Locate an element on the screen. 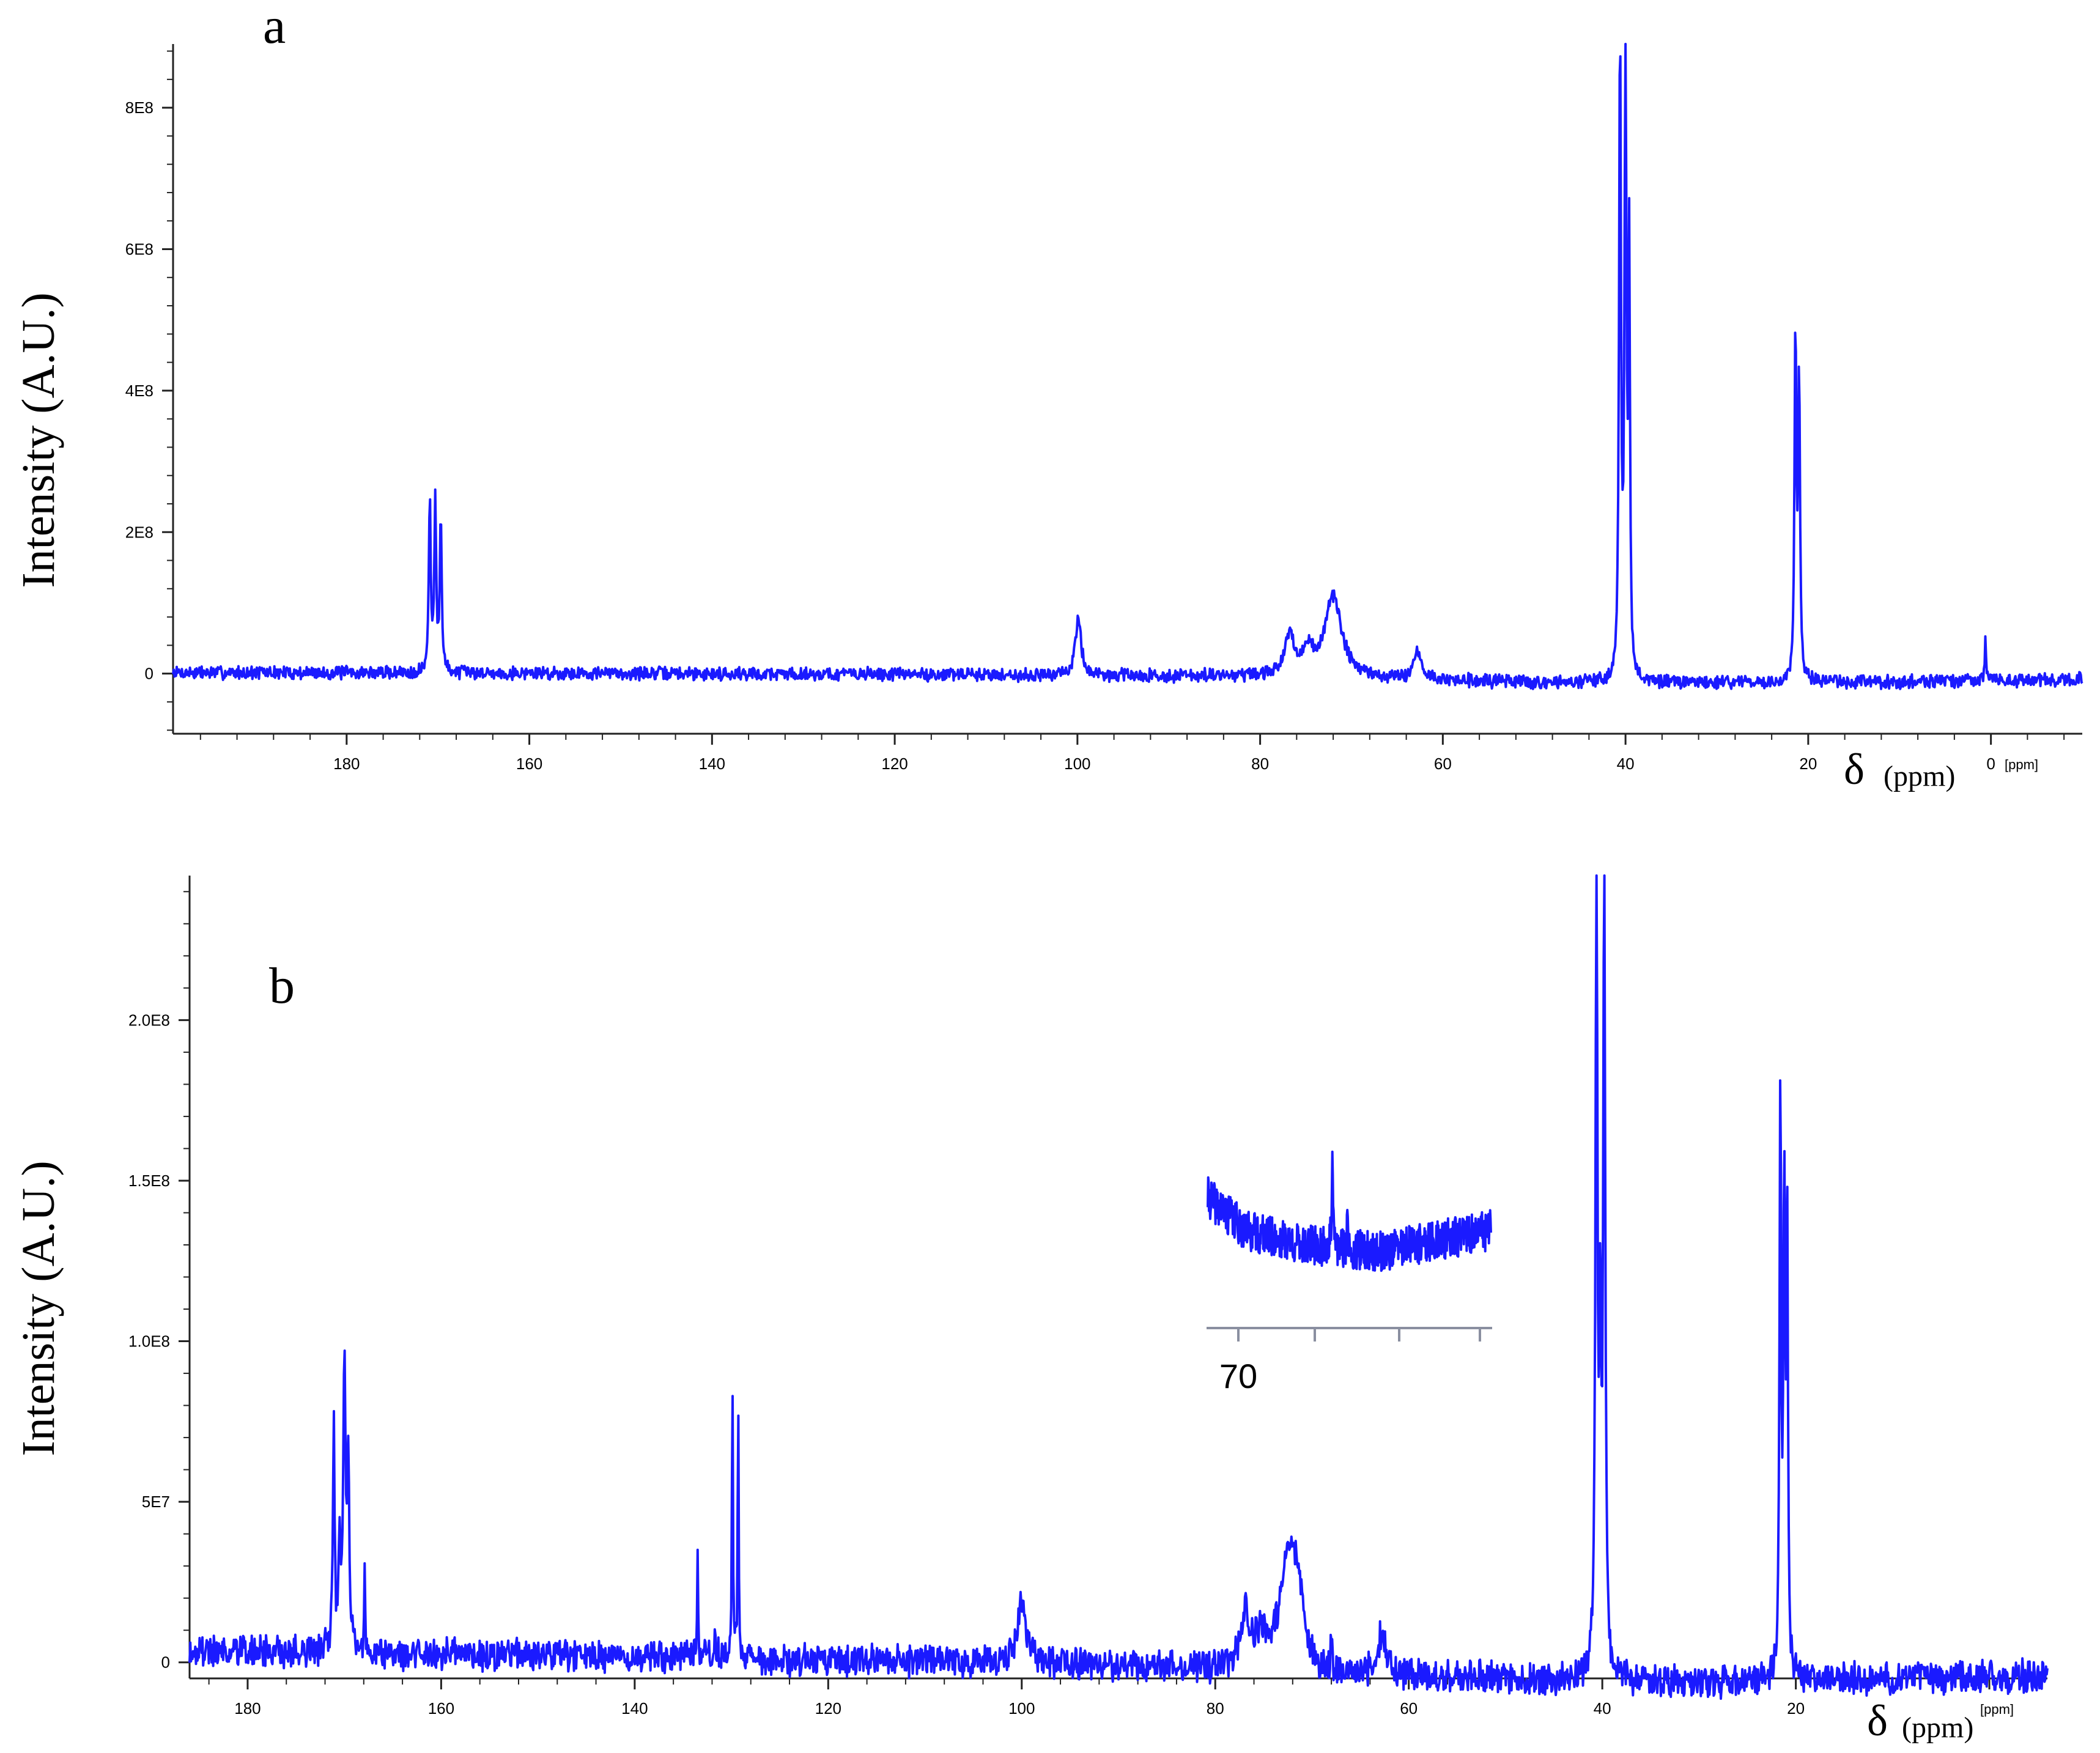  y-tick-label: 1.5E8 is located at coordinates (149, 1181).